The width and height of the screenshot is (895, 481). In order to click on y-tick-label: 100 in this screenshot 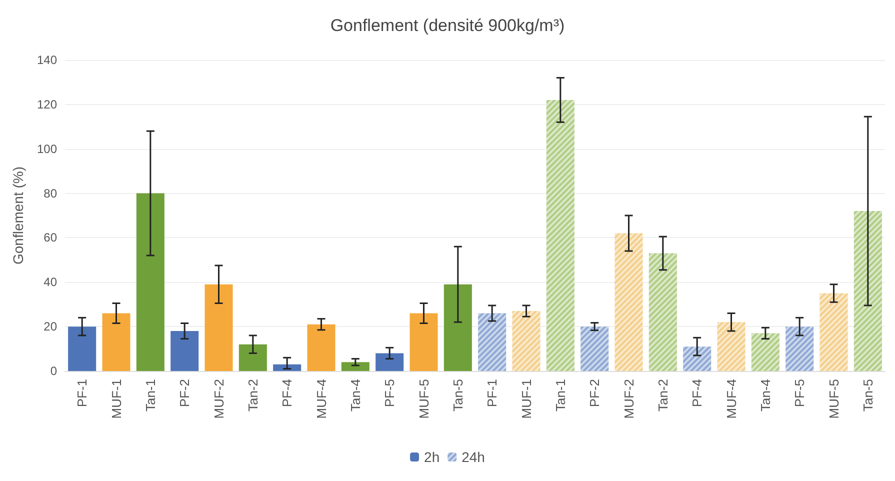, I will do `click(47, 149)`.